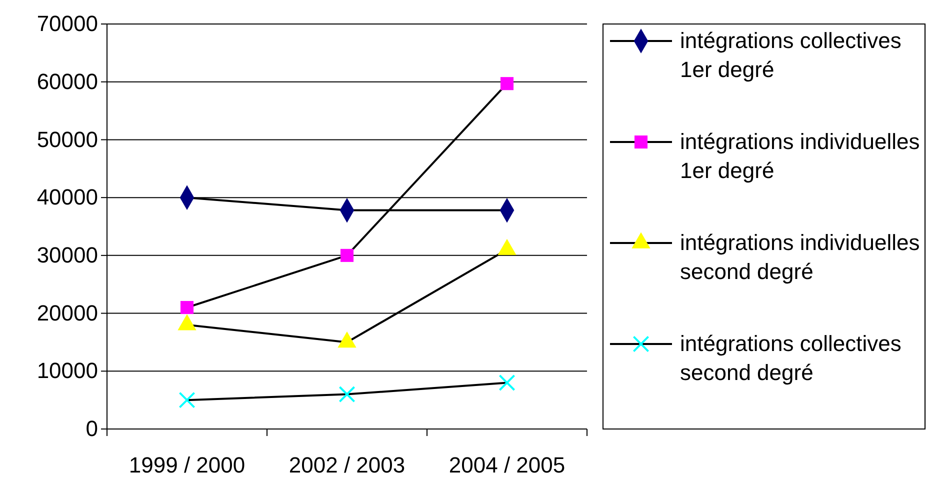  I want to click on x-tick-label: 1999 / 2000, so click(187, 464).